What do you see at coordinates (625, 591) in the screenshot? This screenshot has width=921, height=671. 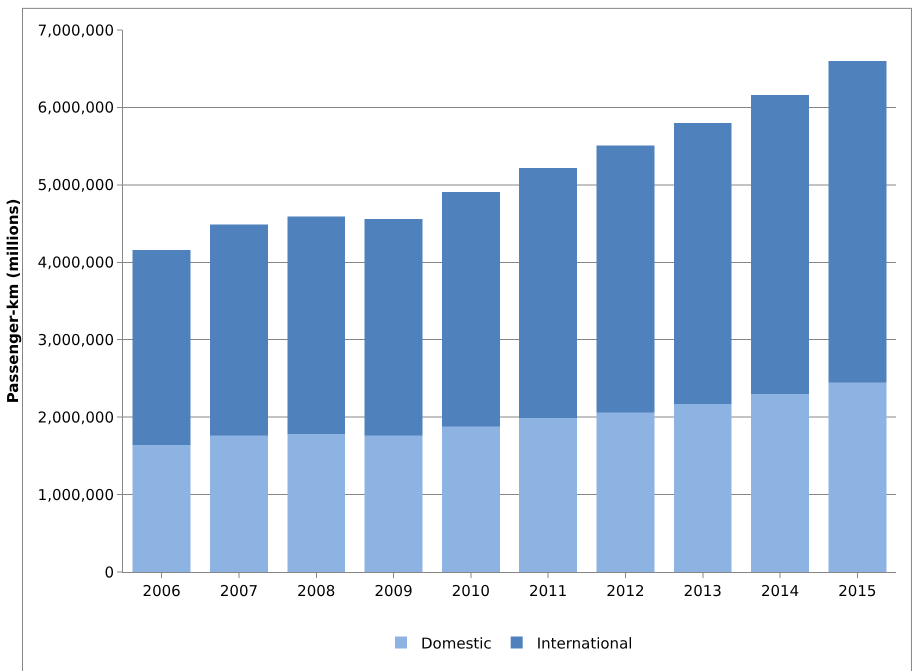 I see `x-tick-label: 2012` at bounding box center [625, 591].